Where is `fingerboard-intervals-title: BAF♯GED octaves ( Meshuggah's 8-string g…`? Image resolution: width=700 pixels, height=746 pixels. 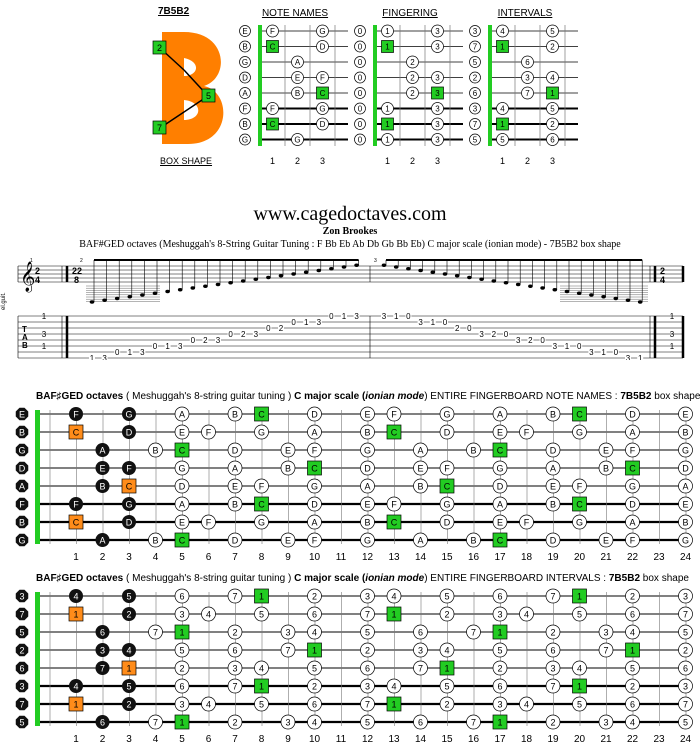 fingerboard-intervals-title: BAF♯GED octaves ( Meshuggah's 8-string g… is located at coordinates (362, 578).